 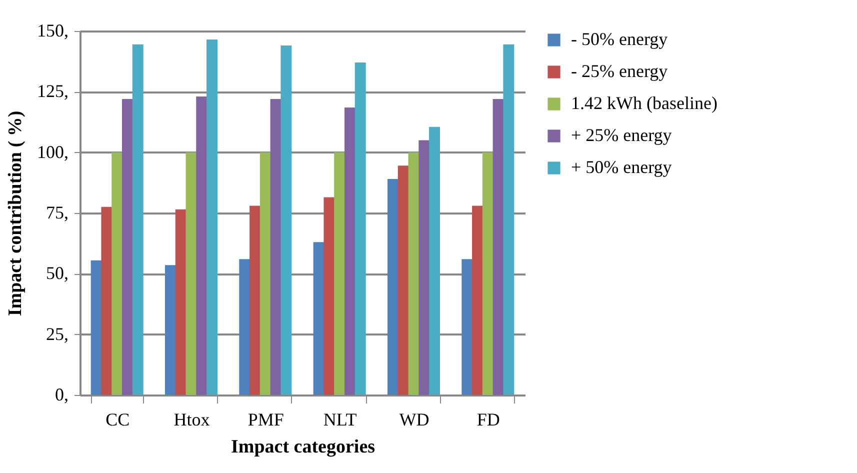 I want to click on y-tick-label: 100,, so click(x=52, y=152).